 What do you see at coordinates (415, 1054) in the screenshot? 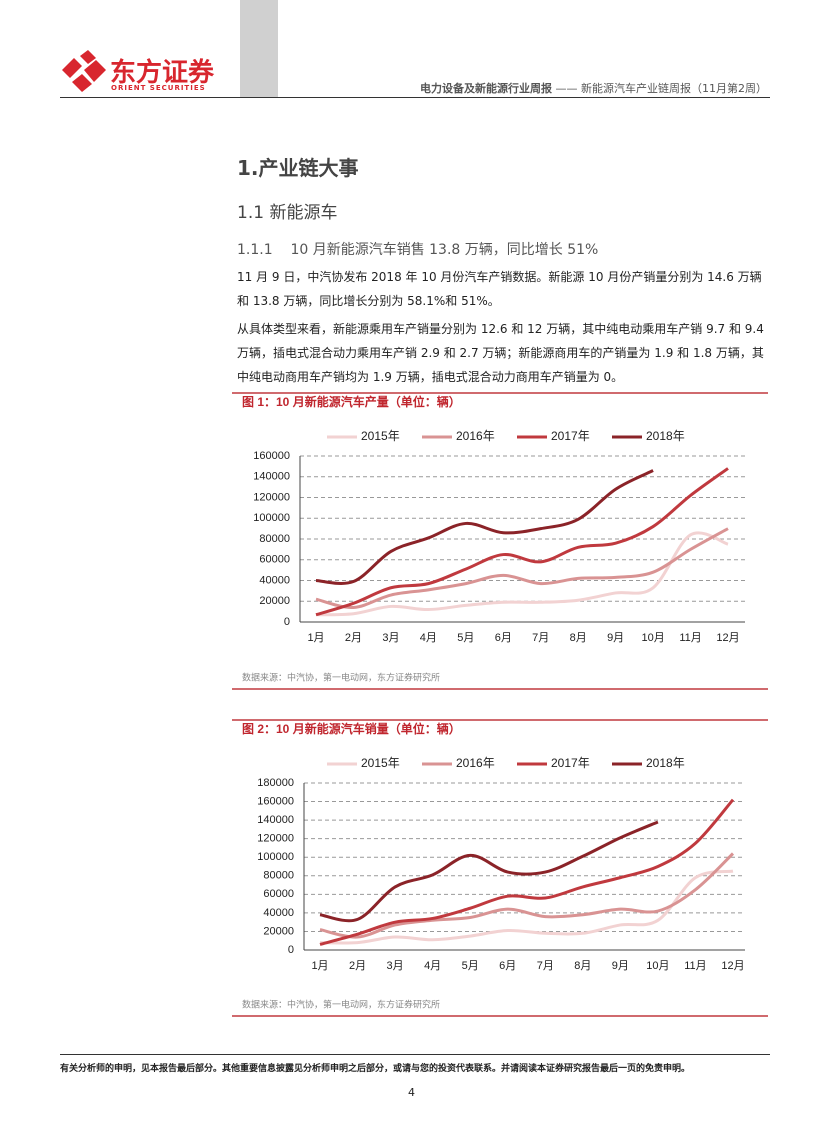
I see `footer-rule` at bounding box center [415, 1054].